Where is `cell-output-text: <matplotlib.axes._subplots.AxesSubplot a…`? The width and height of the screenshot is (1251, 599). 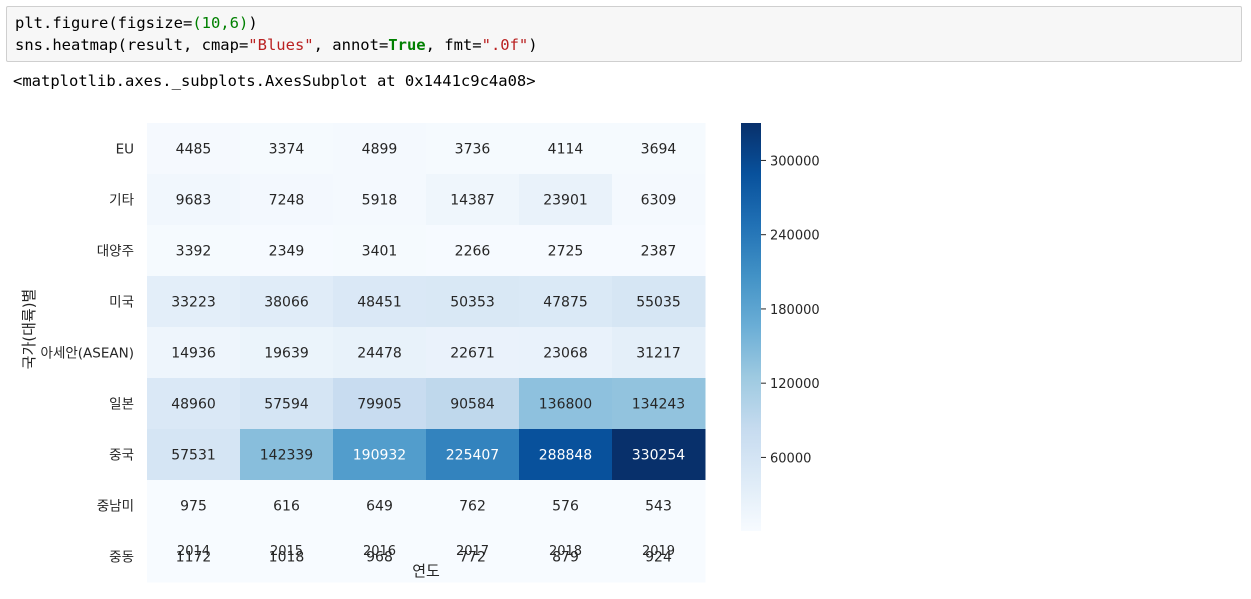 cell-output-text: <matplotlib.axes._subplots.AxesSubplot a… is located at coordinates (274, 81).